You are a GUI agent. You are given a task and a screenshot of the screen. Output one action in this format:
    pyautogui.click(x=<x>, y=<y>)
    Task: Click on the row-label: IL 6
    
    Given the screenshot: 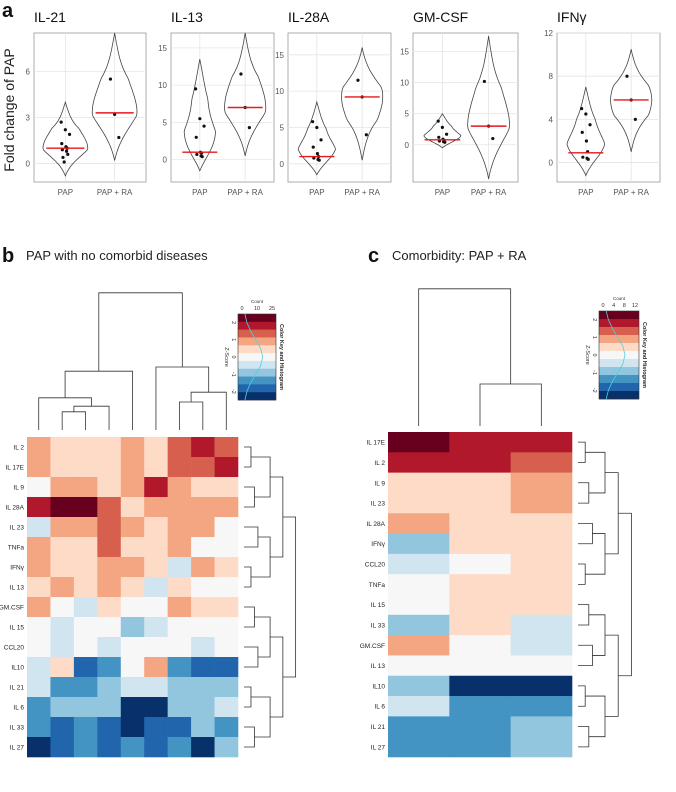 What is the action you would take?
    pyautogui.click(x=18, y=708)
    